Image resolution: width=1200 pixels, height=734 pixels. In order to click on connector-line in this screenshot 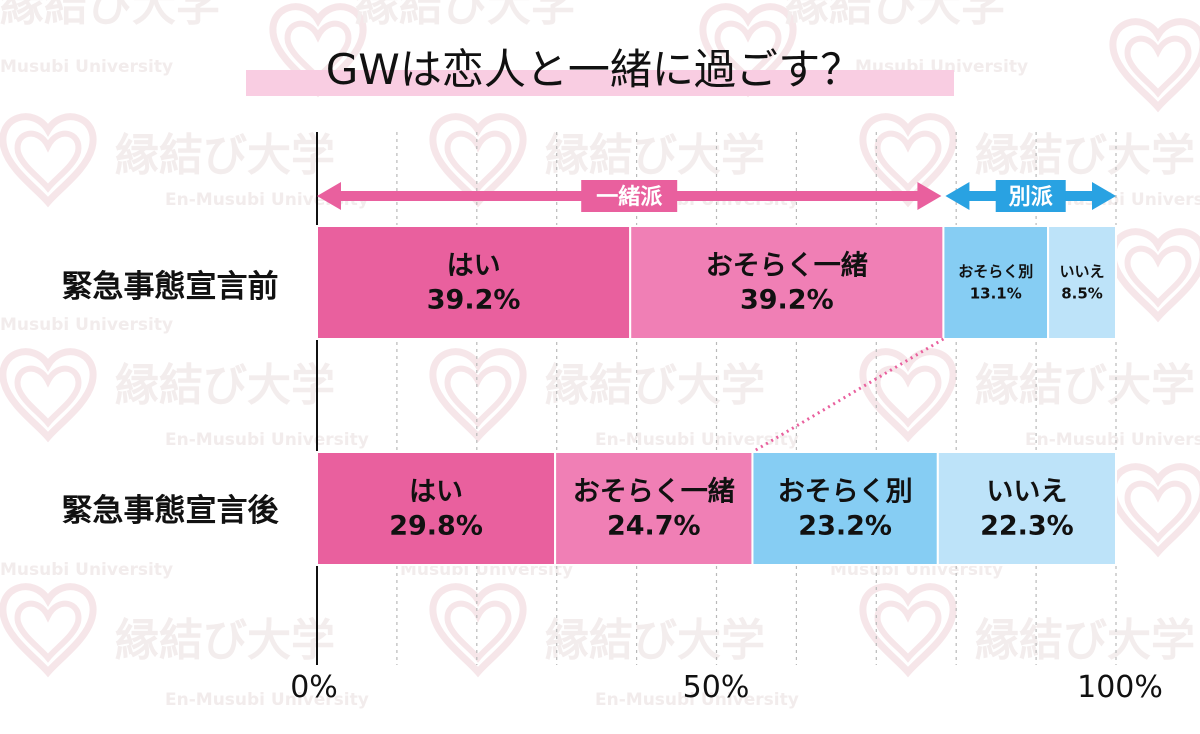, I will do `click(848, 395)`.